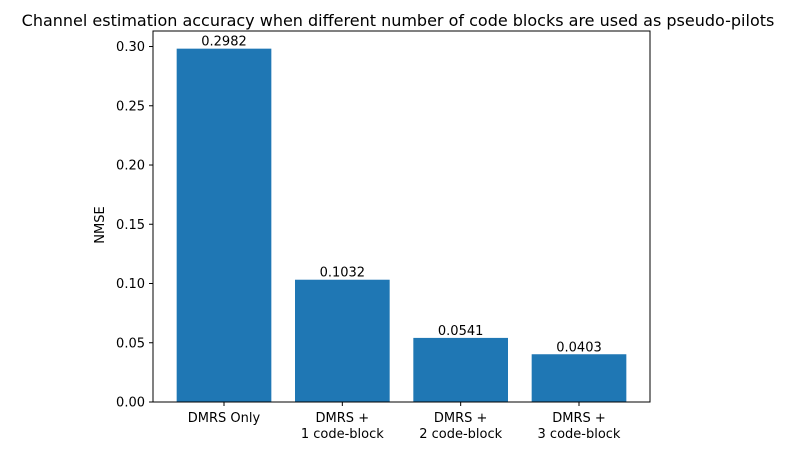 The image size is (801, 451). I want to click on y-axis-label: NMSE, so click(100, 224).